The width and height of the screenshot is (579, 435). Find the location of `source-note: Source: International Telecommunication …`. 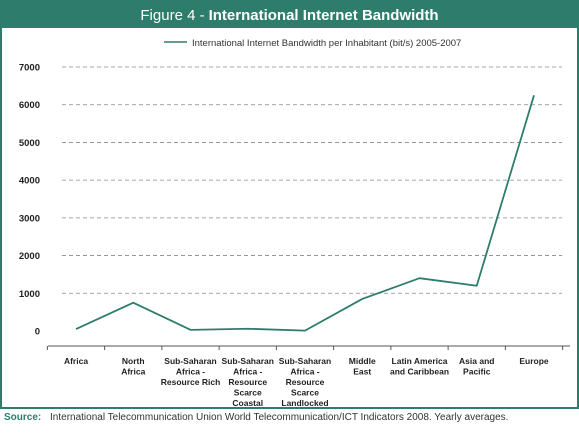

source-note: Source: International Telecommunication … is located at coordinates (256, 417).